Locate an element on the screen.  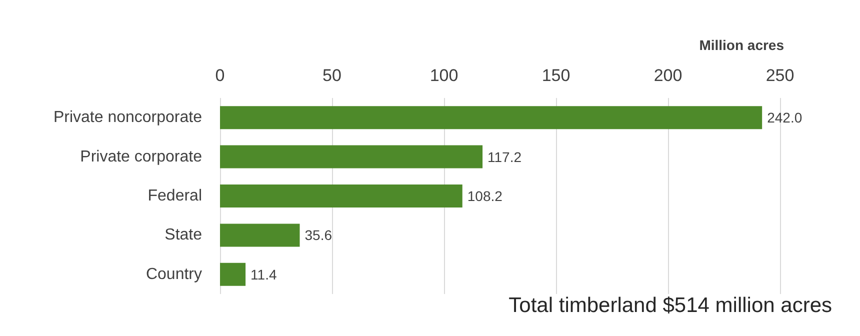
x-tick-label: 50 is located at coordinates (332, 75).